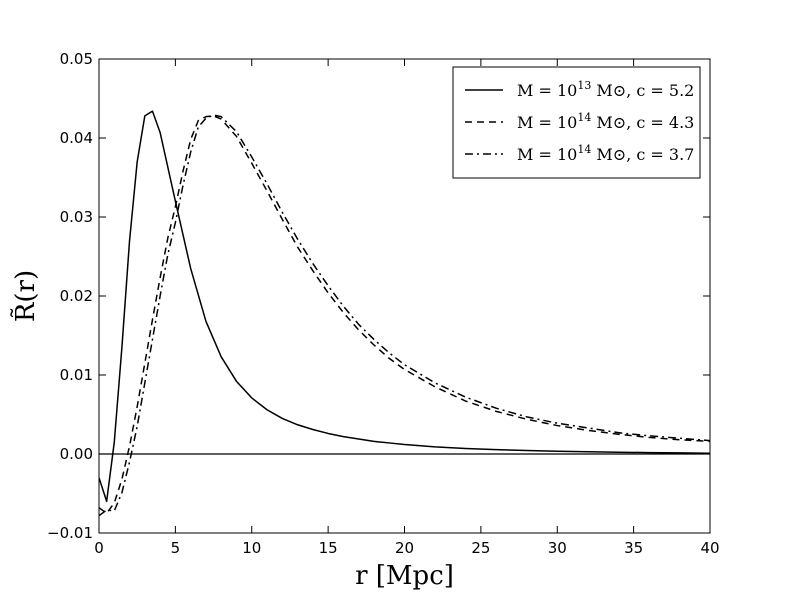 The image size is (789, 592). I want to click on x-tick-label: 15, so click(328, 548).